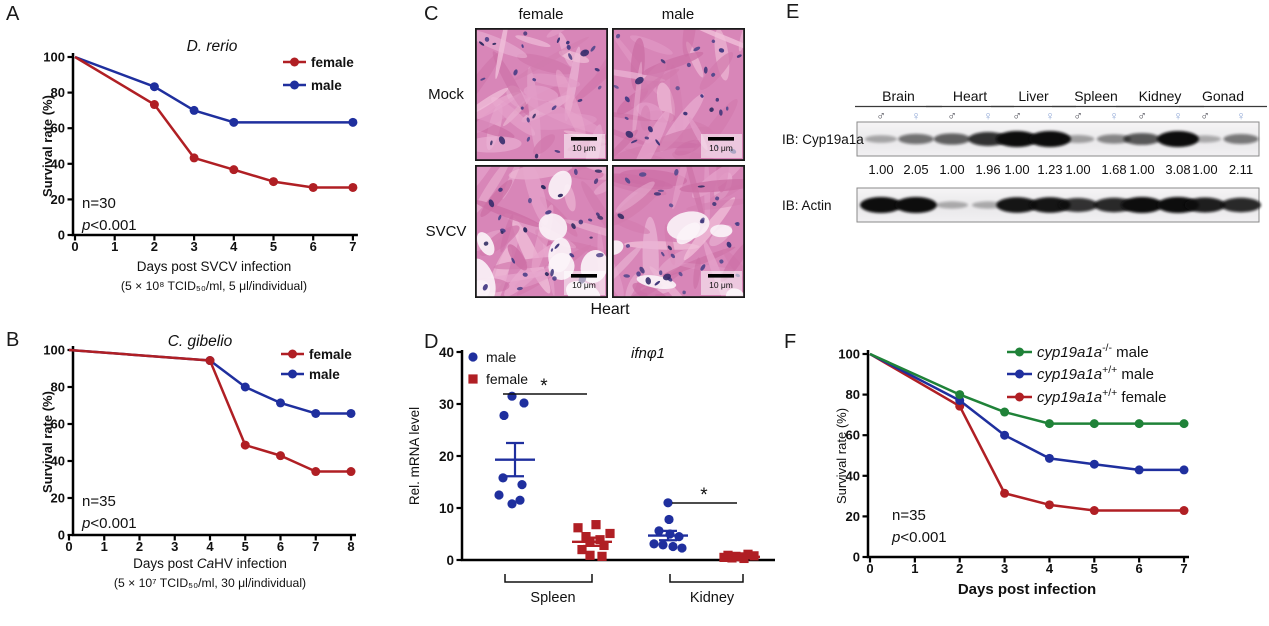 This screenshot has height=626, width=1269. I want to click on y-tick-label: 20, so click(58, 498).